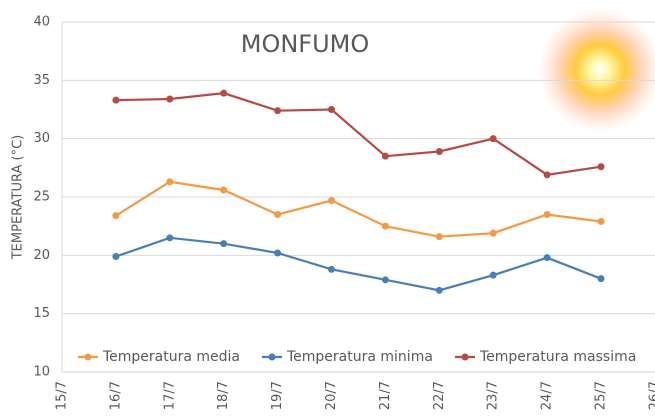  What do you see at coordinates (41, 313) in the screenshot?
I see `y-tick-label: 15` at bounding box center [41, 313].